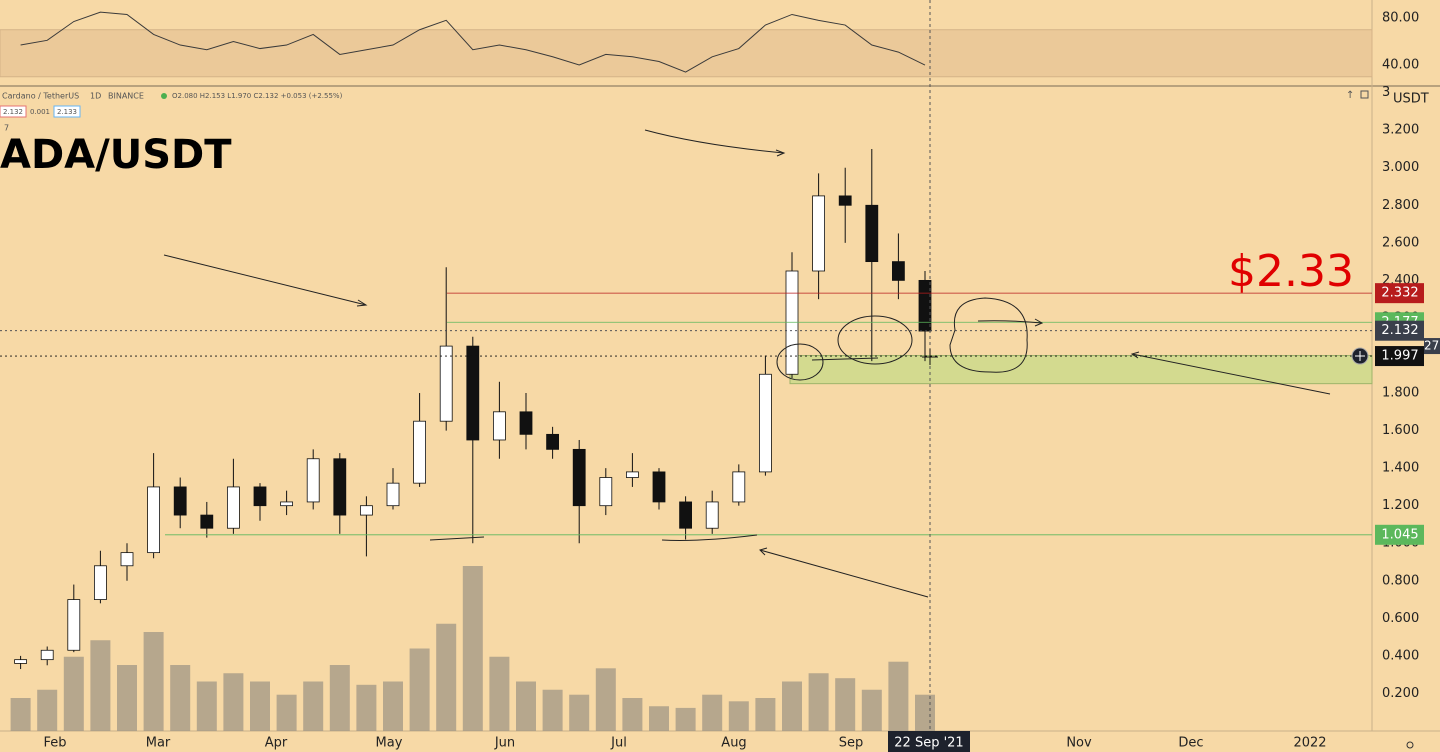 This screenshot has height=752, width=1440. I want to click on annotation: $2.33, so click(1291, 271).